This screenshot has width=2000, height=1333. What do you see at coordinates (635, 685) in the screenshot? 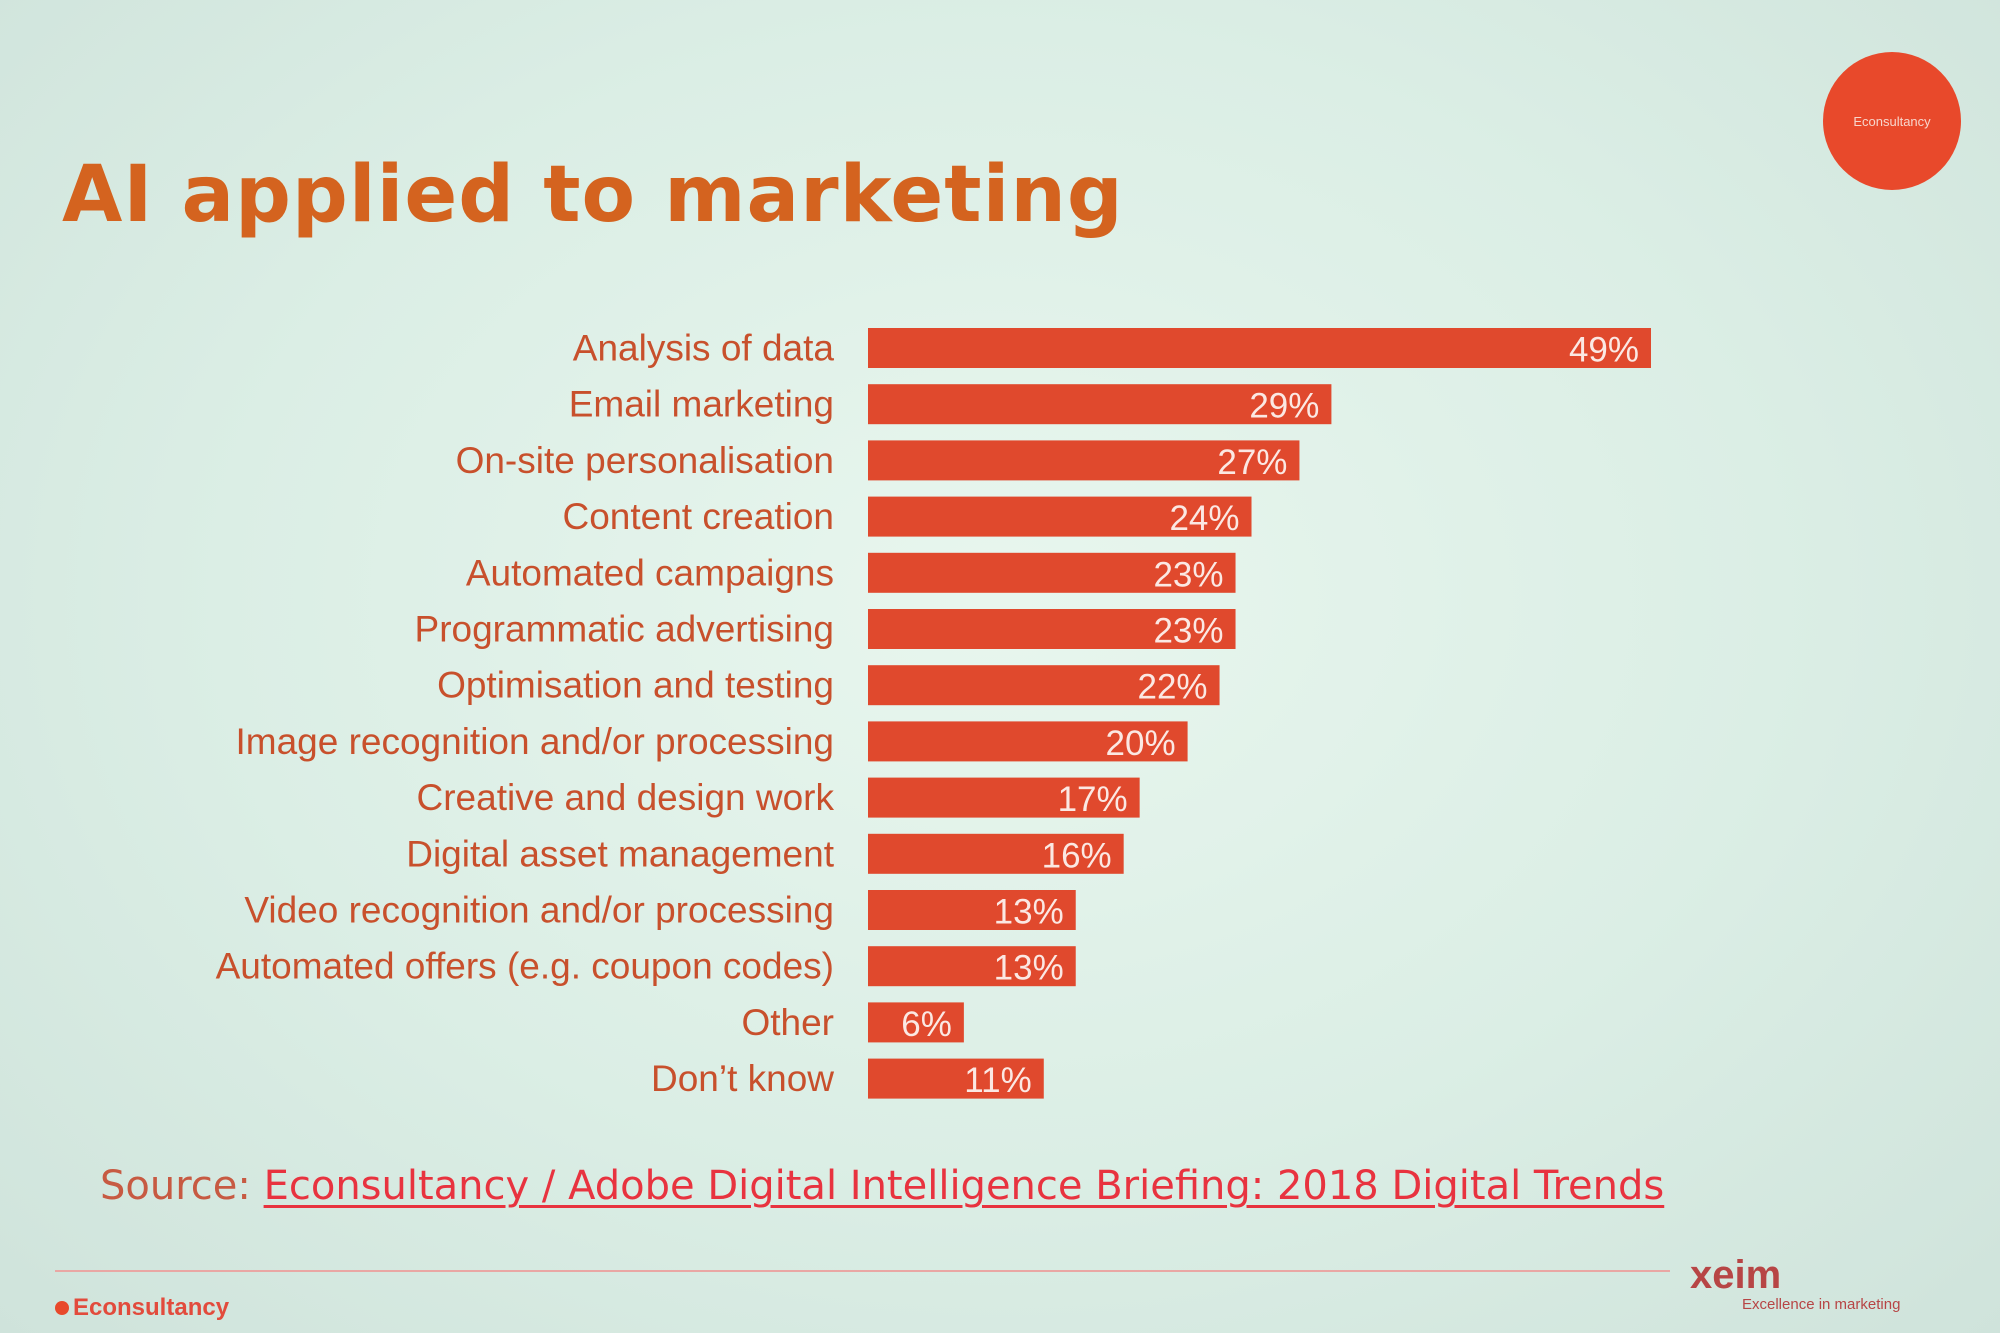
I see `category-label: Optimisation and testing` at bounding box center [635, 685].